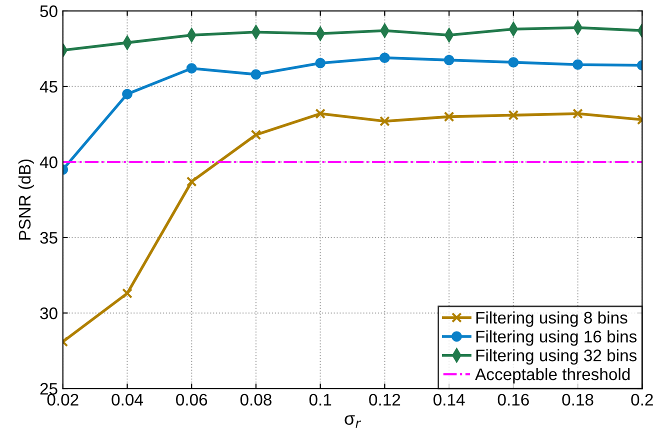  What do you see at coordinates (49, 313) in the screenshot?
I see `y-tick-label: 30` at bounding box center [49, 313].